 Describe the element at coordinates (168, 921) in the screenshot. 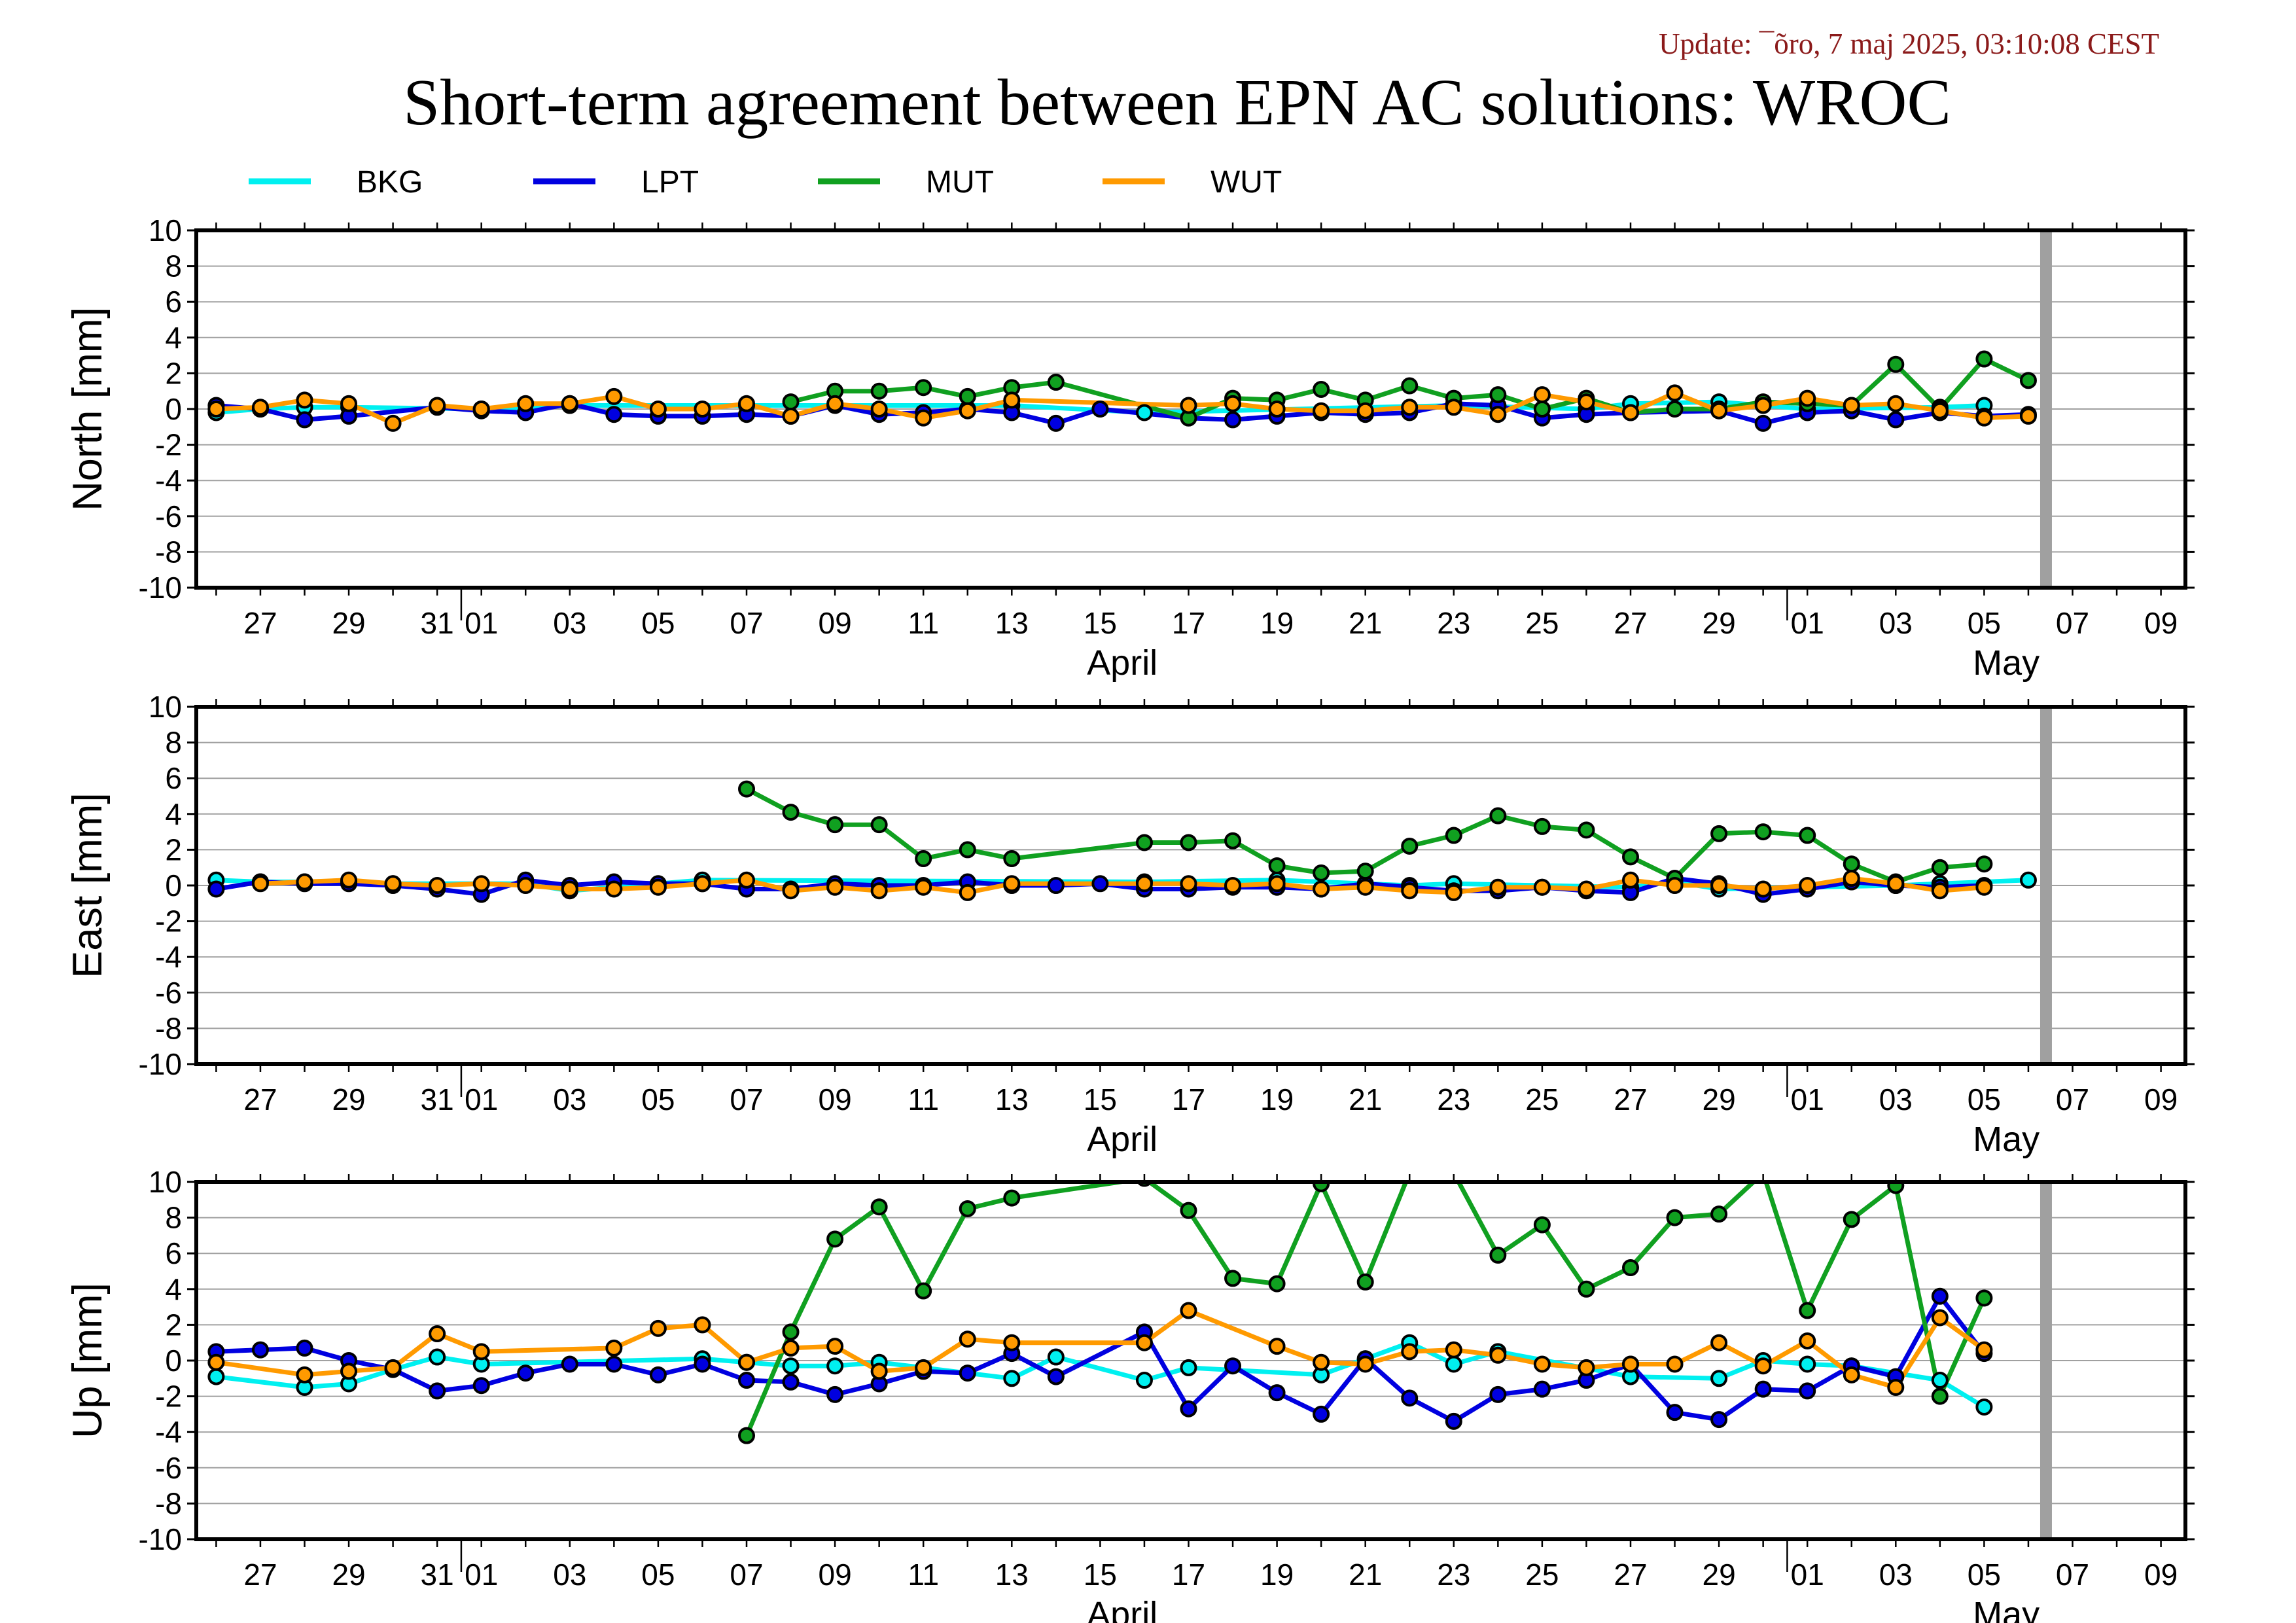

I see `y-tick-label: -2` at that location.